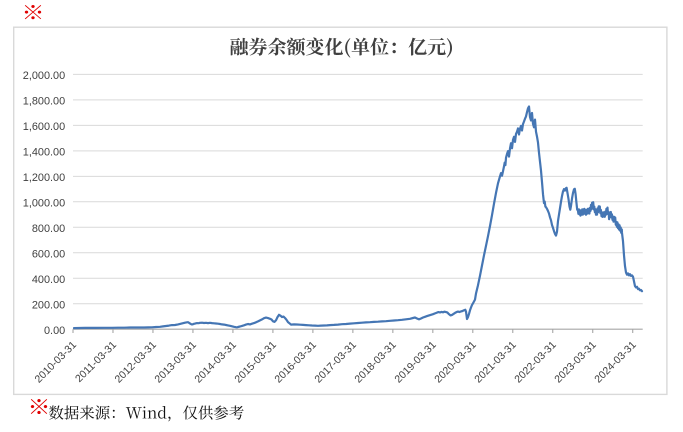 The width and height of the screenshot is (683, 432). I want to click on svg-text: 0.00, so click(54, 331).